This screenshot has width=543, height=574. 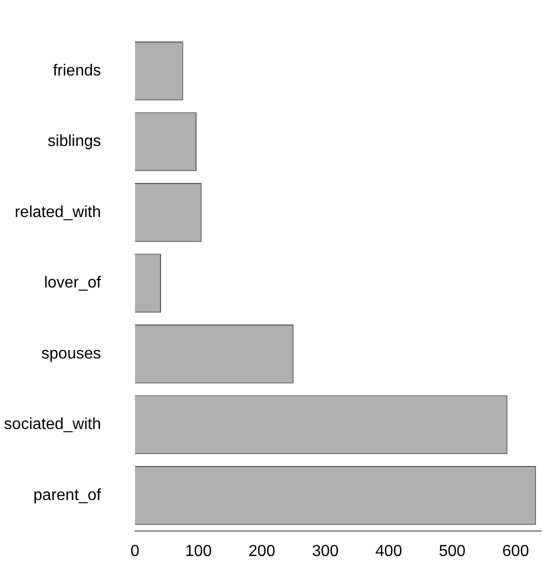 I want to click on y-tick-label: friends, so click(x=76, y=71).